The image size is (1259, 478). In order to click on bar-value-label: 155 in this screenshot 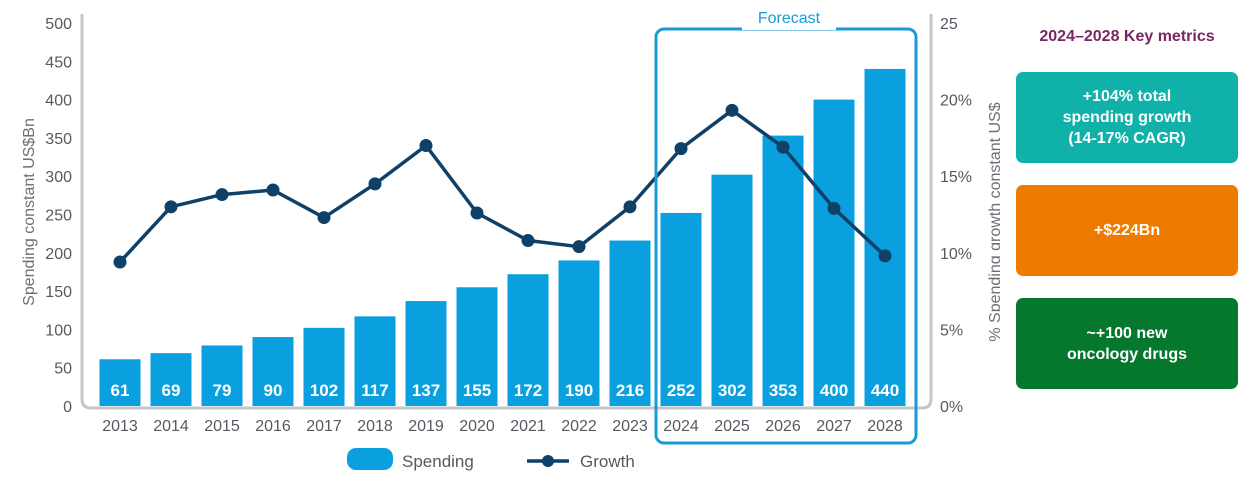, I will do `click(477, 390)`.